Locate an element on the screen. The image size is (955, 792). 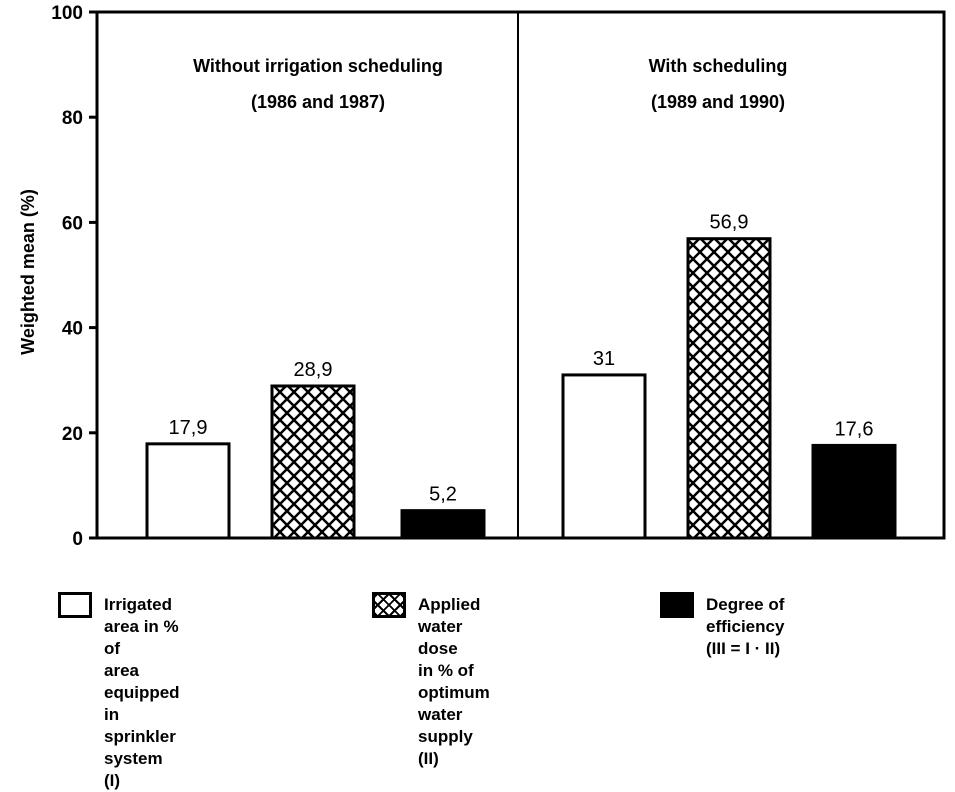
y-axis-label: Weighted mean (%) is located at coordinates (28, 272).